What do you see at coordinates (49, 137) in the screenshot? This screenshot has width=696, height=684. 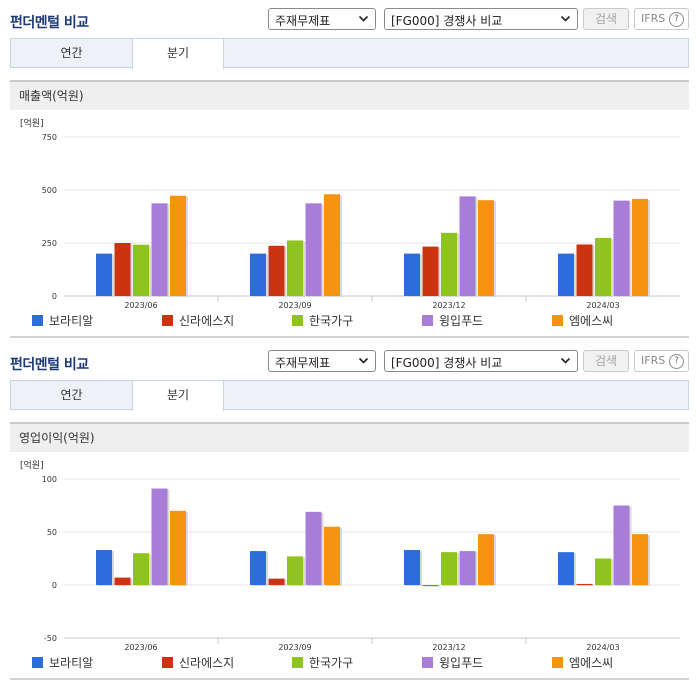 I see `y-tick-label: 750` at bounding box center [49, 137].